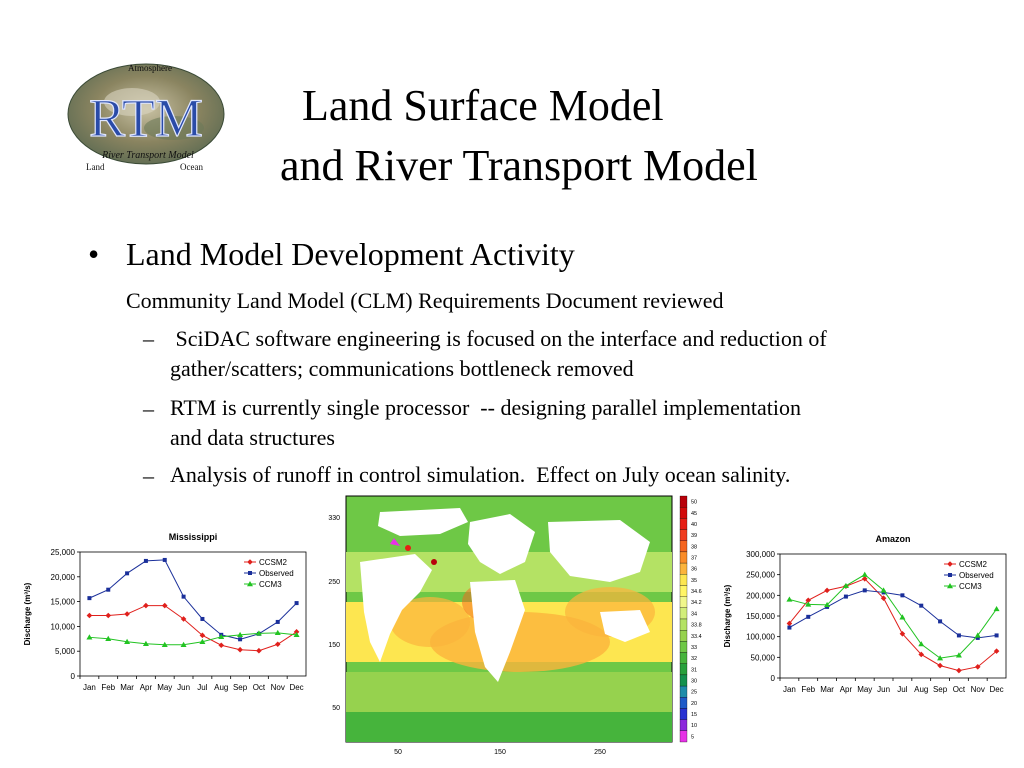  What do you see at coordinates (150, 68) in the screenshot?
I see `logo-top-text: Atmosphere` at bounding box center [150, 68].